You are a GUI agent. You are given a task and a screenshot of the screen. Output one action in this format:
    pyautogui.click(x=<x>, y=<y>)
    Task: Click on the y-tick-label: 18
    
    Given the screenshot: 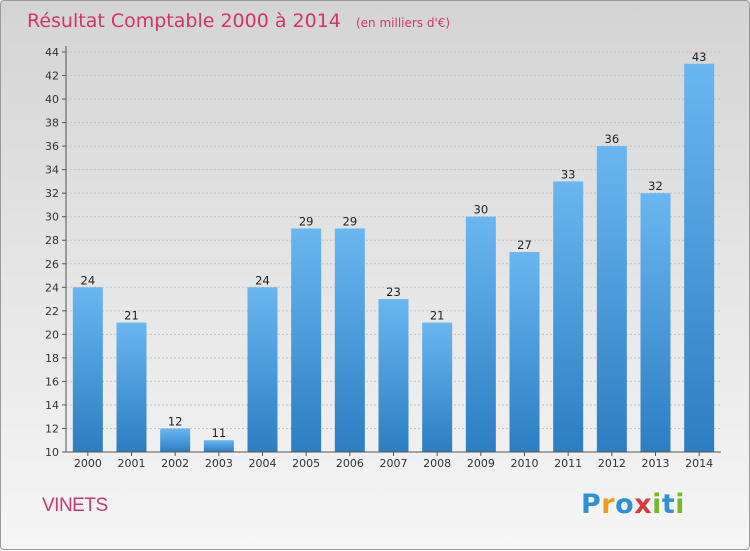 What is the action you would take?
    pyautogui.click(x=52, y=358)
    